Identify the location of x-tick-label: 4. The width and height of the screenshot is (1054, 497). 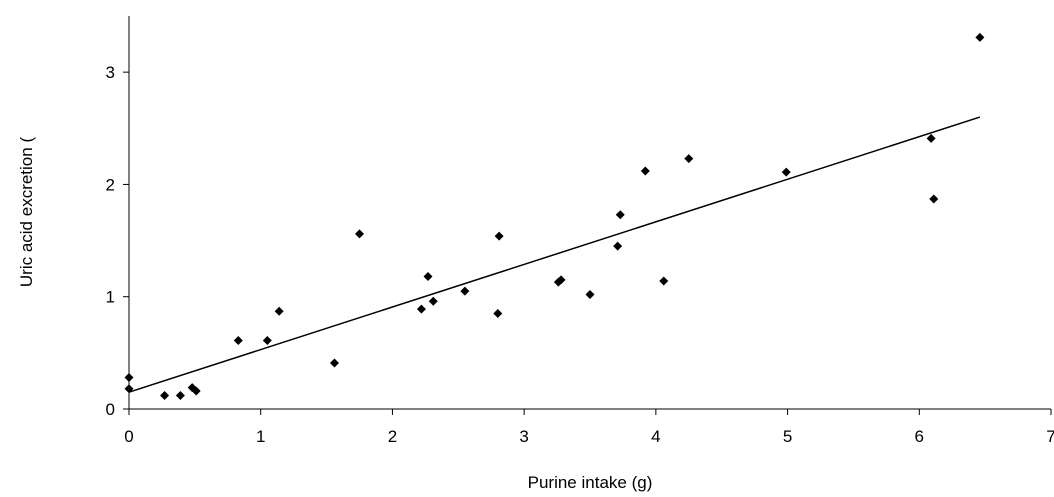
(655, 436).